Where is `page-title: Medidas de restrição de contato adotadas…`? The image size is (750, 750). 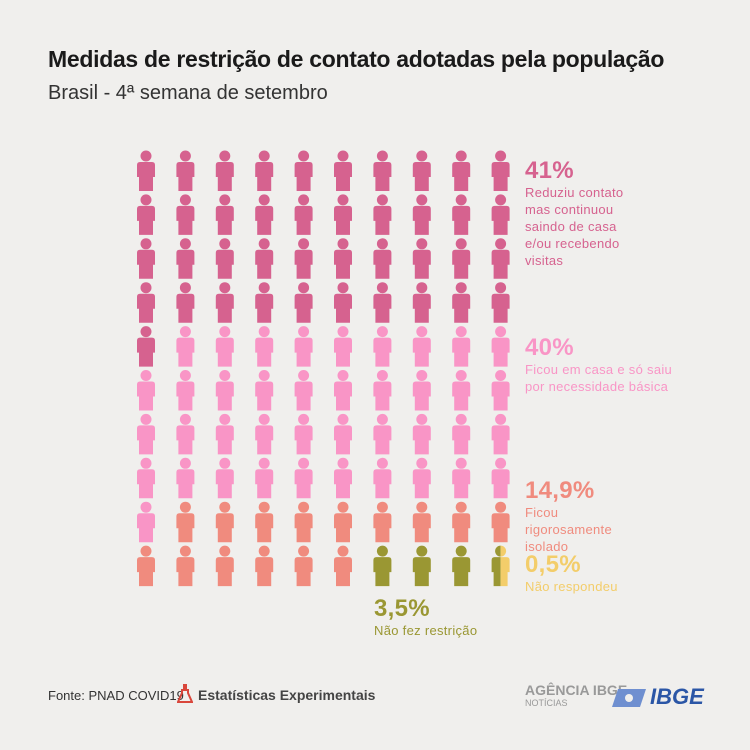
page-title: Medidas de restrição de contato adotadas… is located at coordinates (356, 59).